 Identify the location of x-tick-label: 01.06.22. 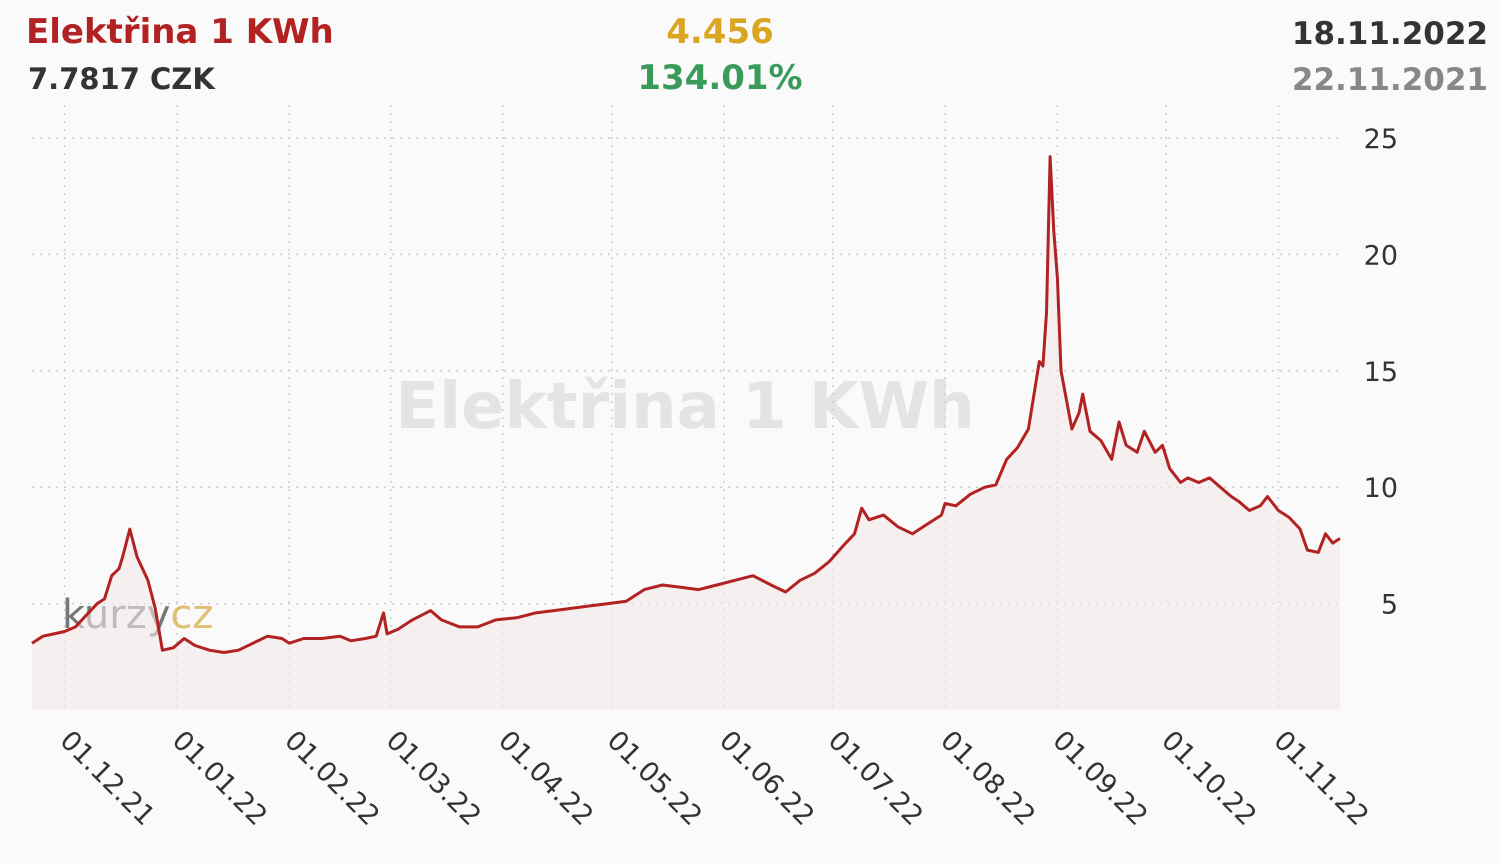
(766, 778).